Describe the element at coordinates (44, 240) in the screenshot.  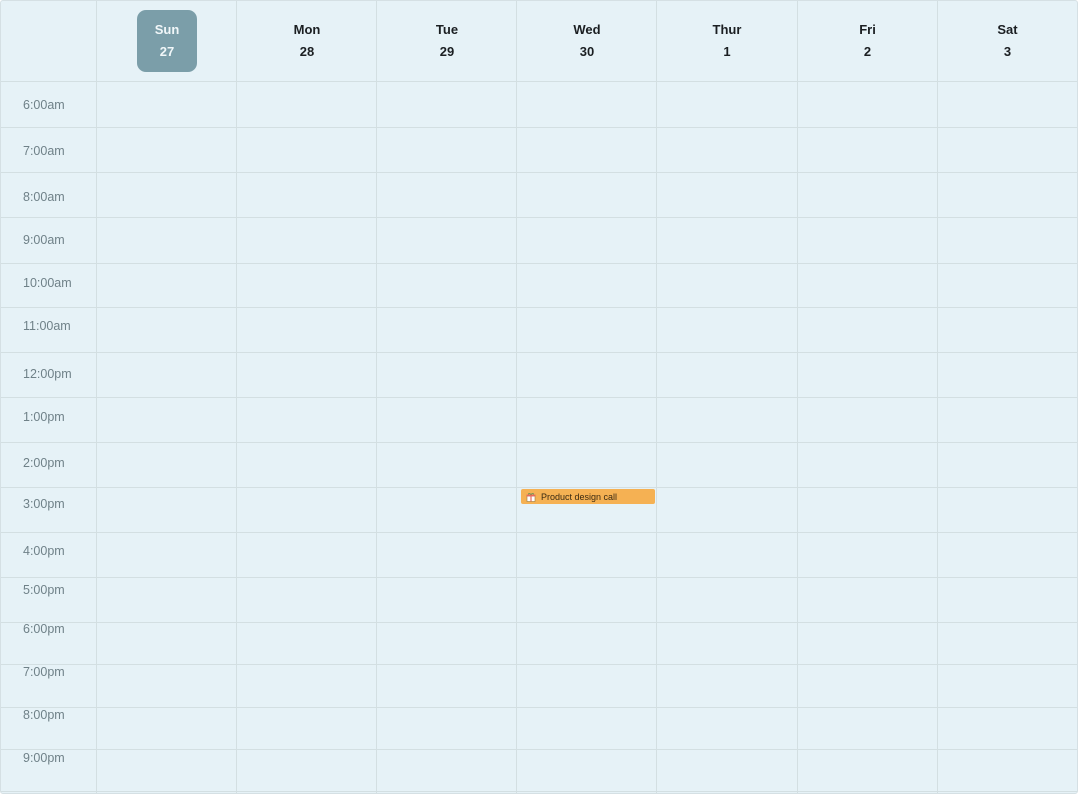
I see `time-label: 9:00am` at that location.